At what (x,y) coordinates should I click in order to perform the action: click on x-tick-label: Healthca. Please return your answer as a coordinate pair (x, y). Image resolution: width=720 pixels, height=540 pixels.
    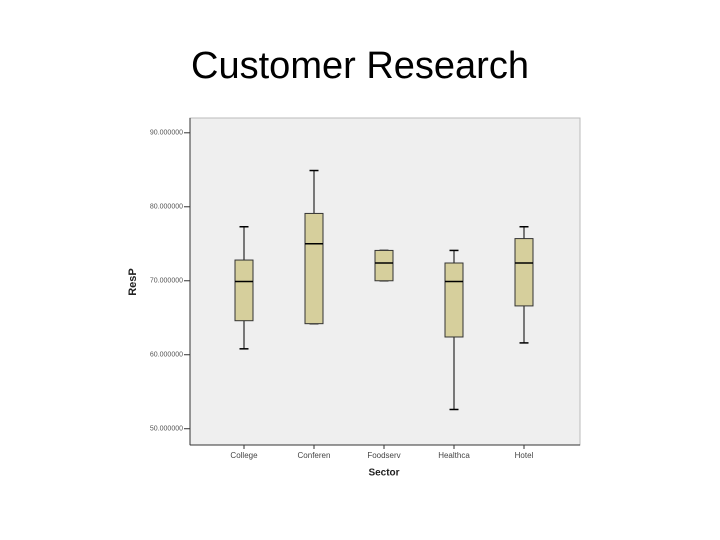
    Looking at the image, I should click on (454, 455).